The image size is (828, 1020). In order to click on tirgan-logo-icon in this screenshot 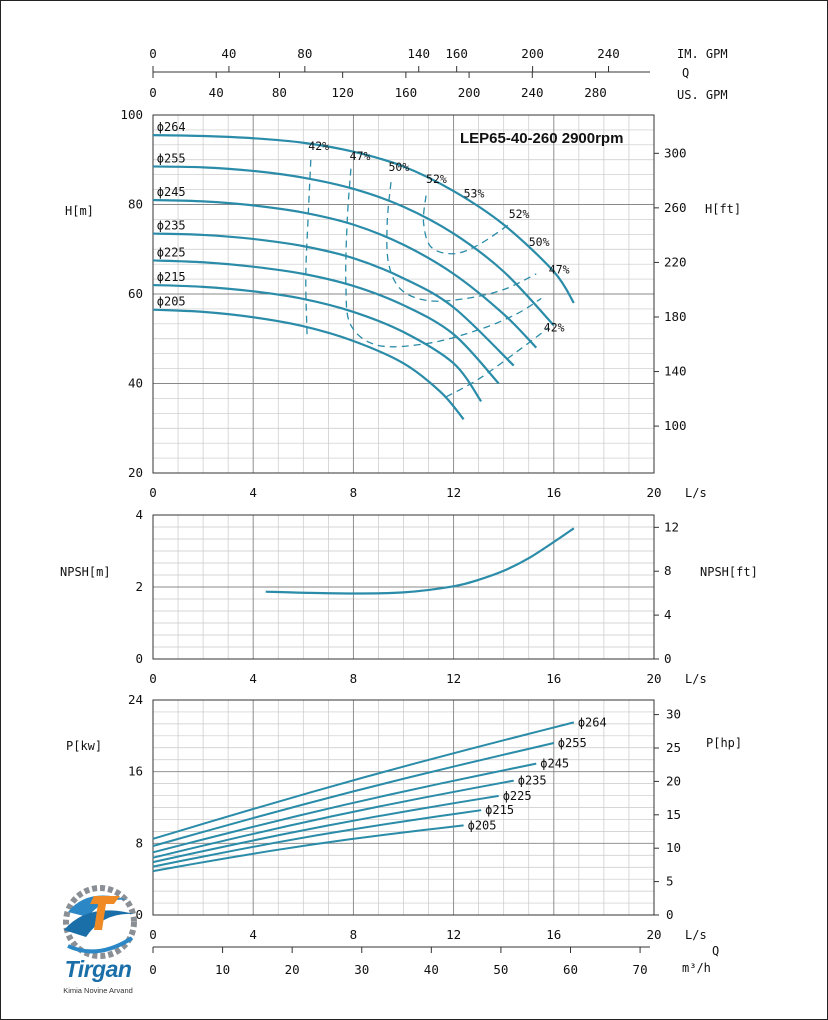, I will do `click(100, 922)`.